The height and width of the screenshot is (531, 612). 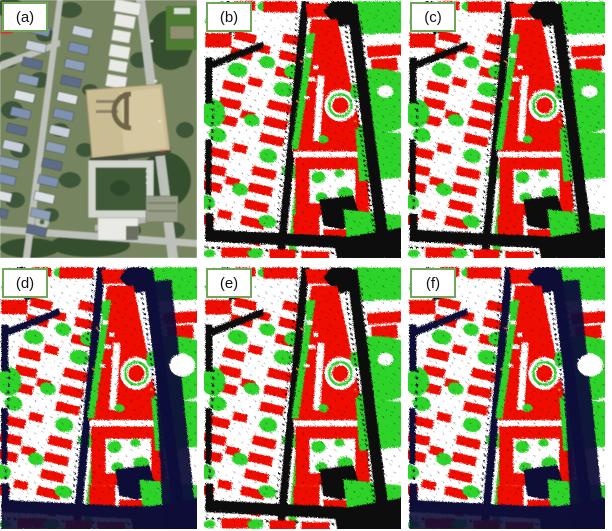 I want to click on panel-label-f: (f), so click(x=433, y=283).